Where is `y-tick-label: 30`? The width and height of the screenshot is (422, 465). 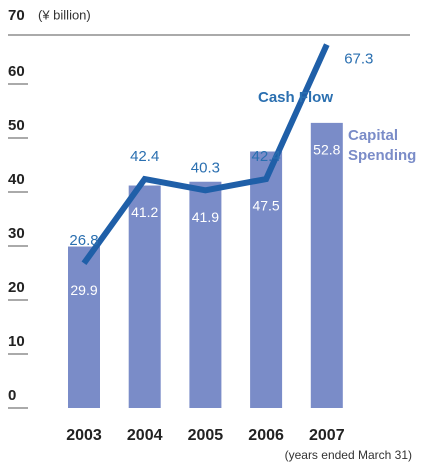
y-tick-label: 30 is located at coordinates (16, 233).